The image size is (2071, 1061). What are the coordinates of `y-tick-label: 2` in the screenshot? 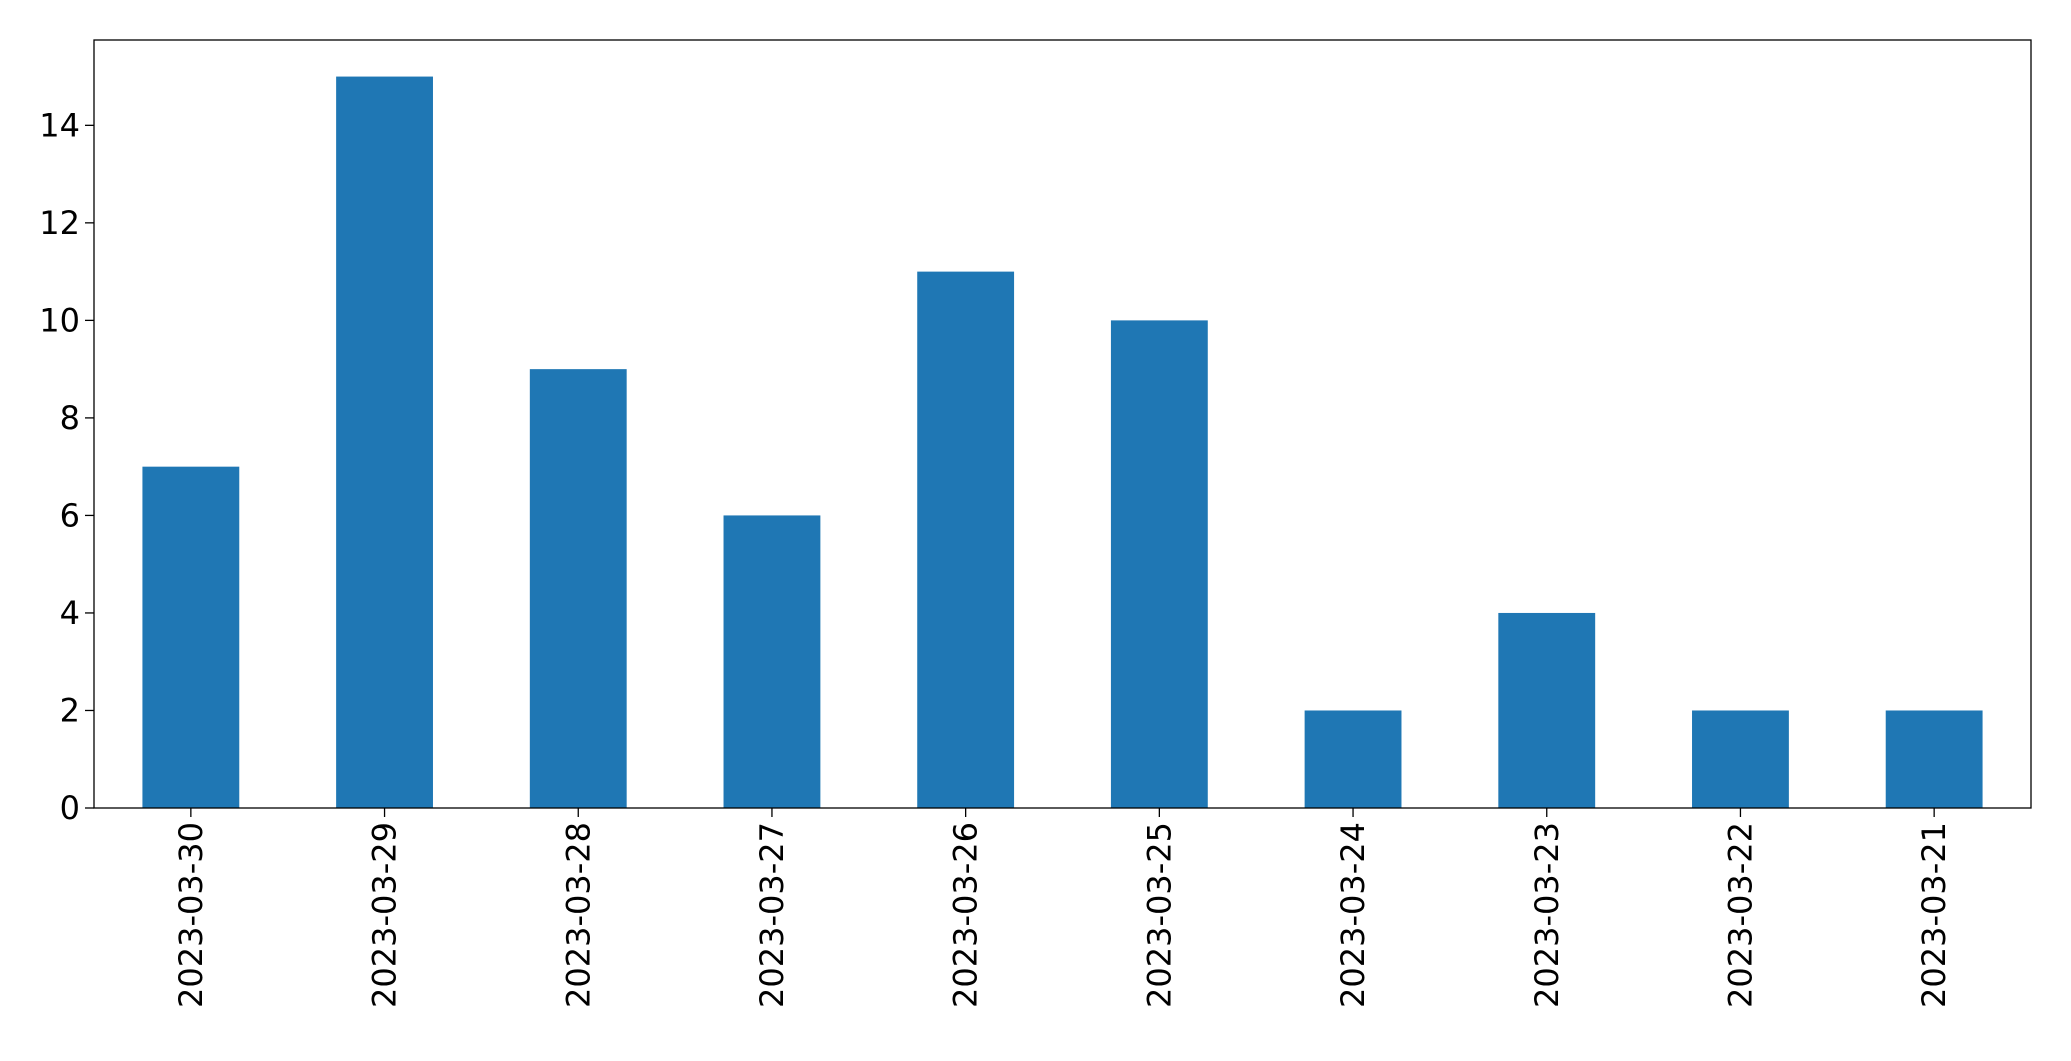 It's located at (70, 710).